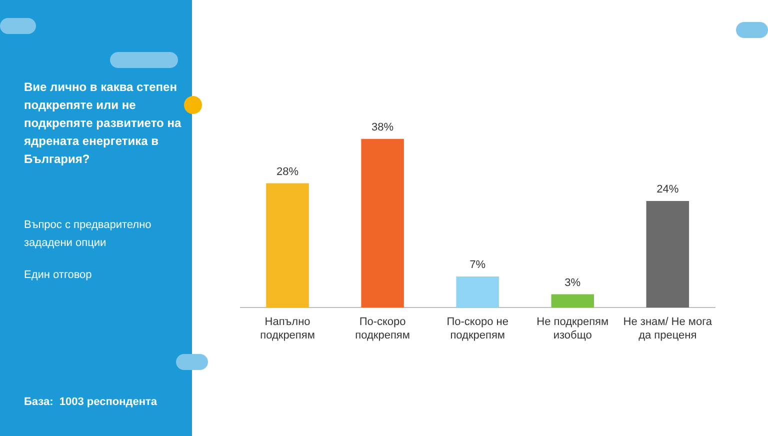 The image size is (768, 436). What do you see at coordinates (103, 123) in the screenshot?
I see `text: Вие лично в каква степен подкрепяте или не подкрепяте развитието на ядрената енергетика в България?` at bounding box center [103, 123].